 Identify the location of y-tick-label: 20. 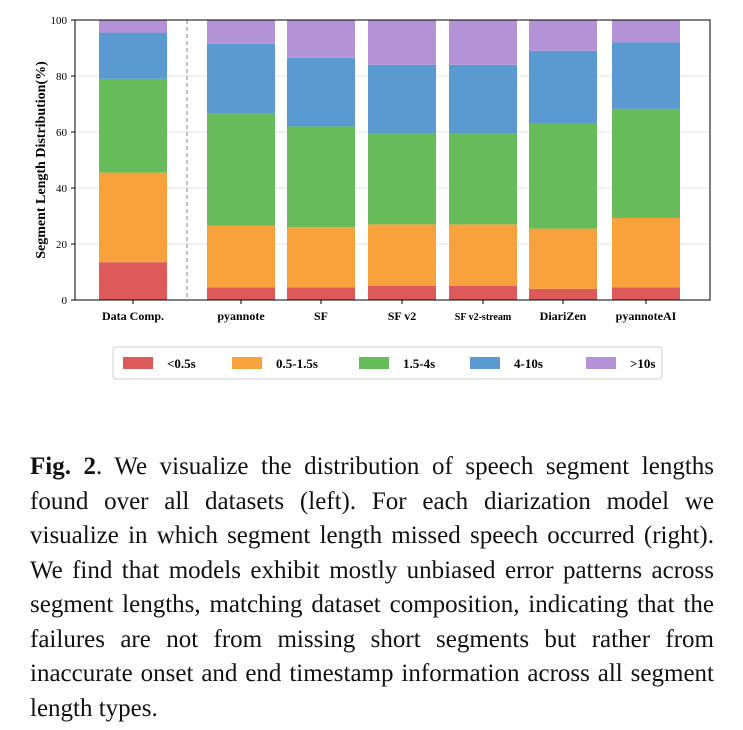
(62, 245).